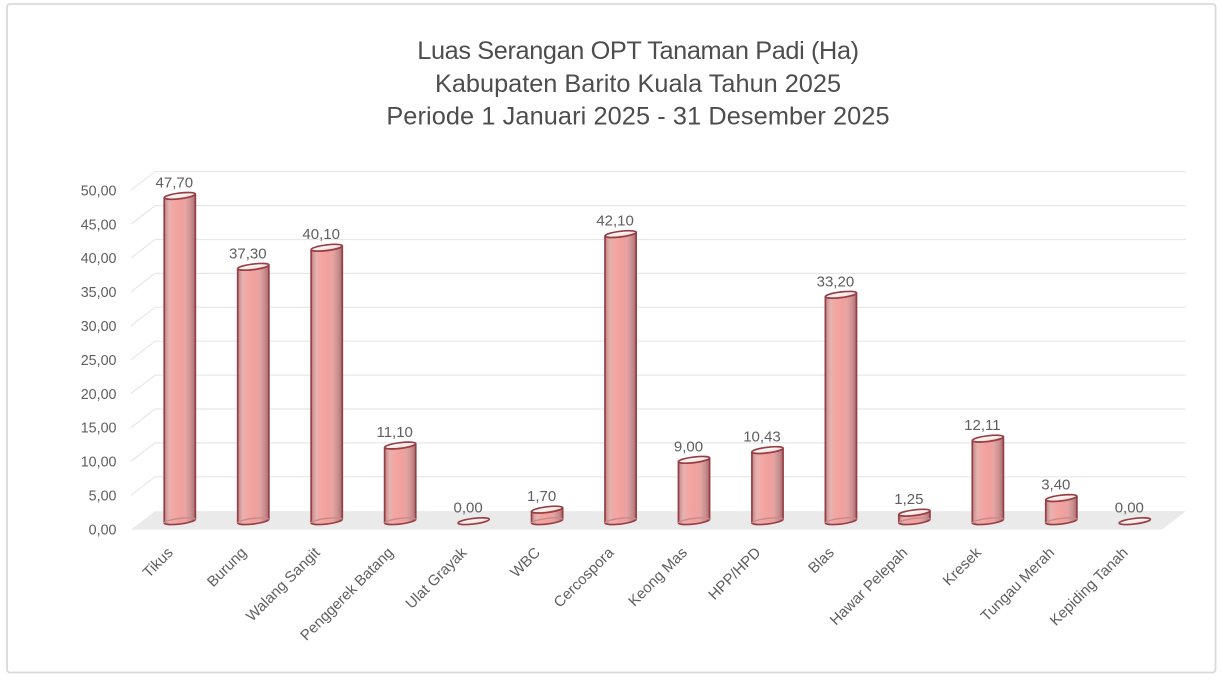 Image resolution: width=1222 pixels, height=686 pixels. Describe the element at coordinates (99, 429) in the screenshot. I see `svg-text: 15,00` at that location.